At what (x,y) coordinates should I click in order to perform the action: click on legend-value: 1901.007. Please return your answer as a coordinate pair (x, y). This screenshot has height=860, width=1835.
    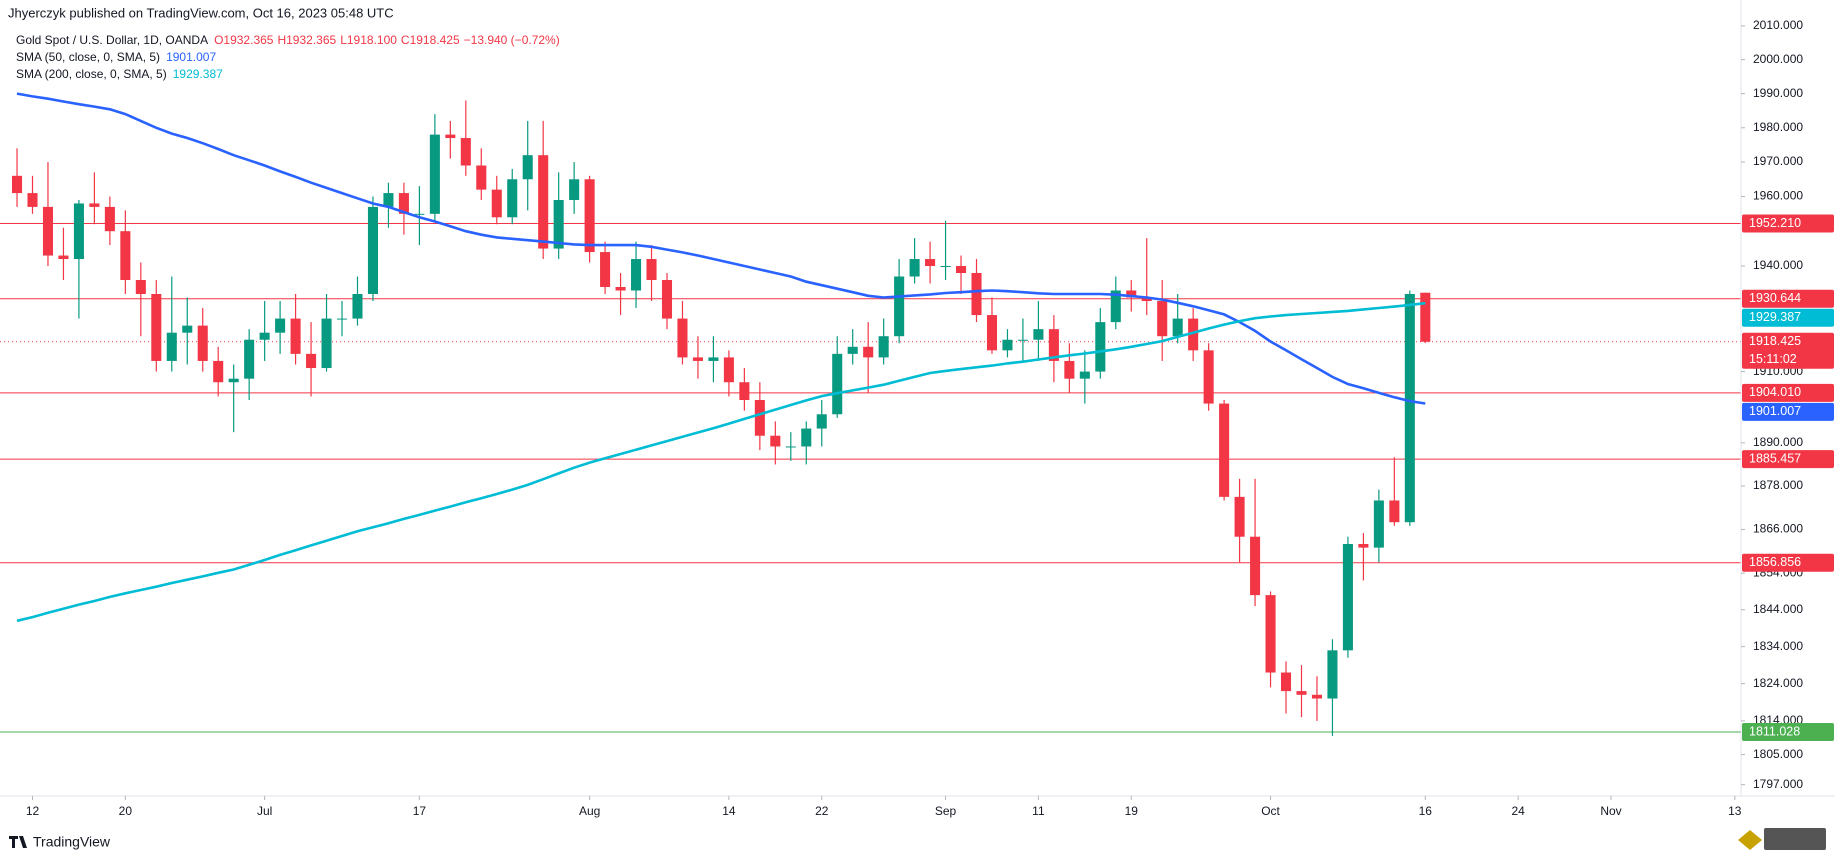
    Looking at the image, I should click on (191, 57).